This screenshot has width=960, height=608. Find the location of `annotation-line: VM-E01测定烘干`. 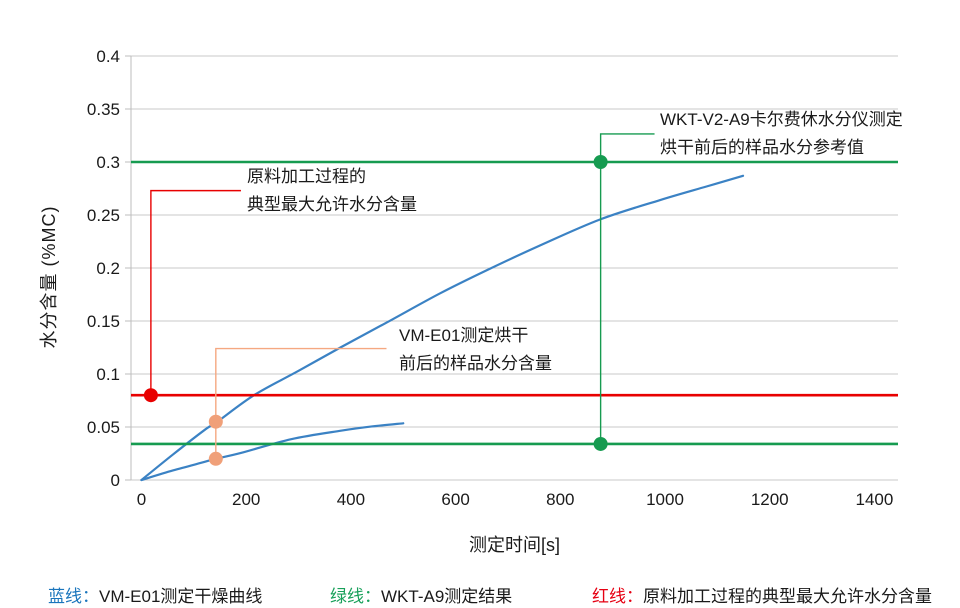

annotation-line: VM-E01测定烘干 is located at coordinates (464, 335).